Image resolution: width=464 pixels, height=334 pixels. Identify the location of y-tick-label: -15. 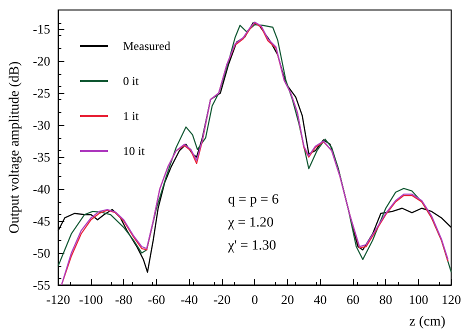
(41, 29).